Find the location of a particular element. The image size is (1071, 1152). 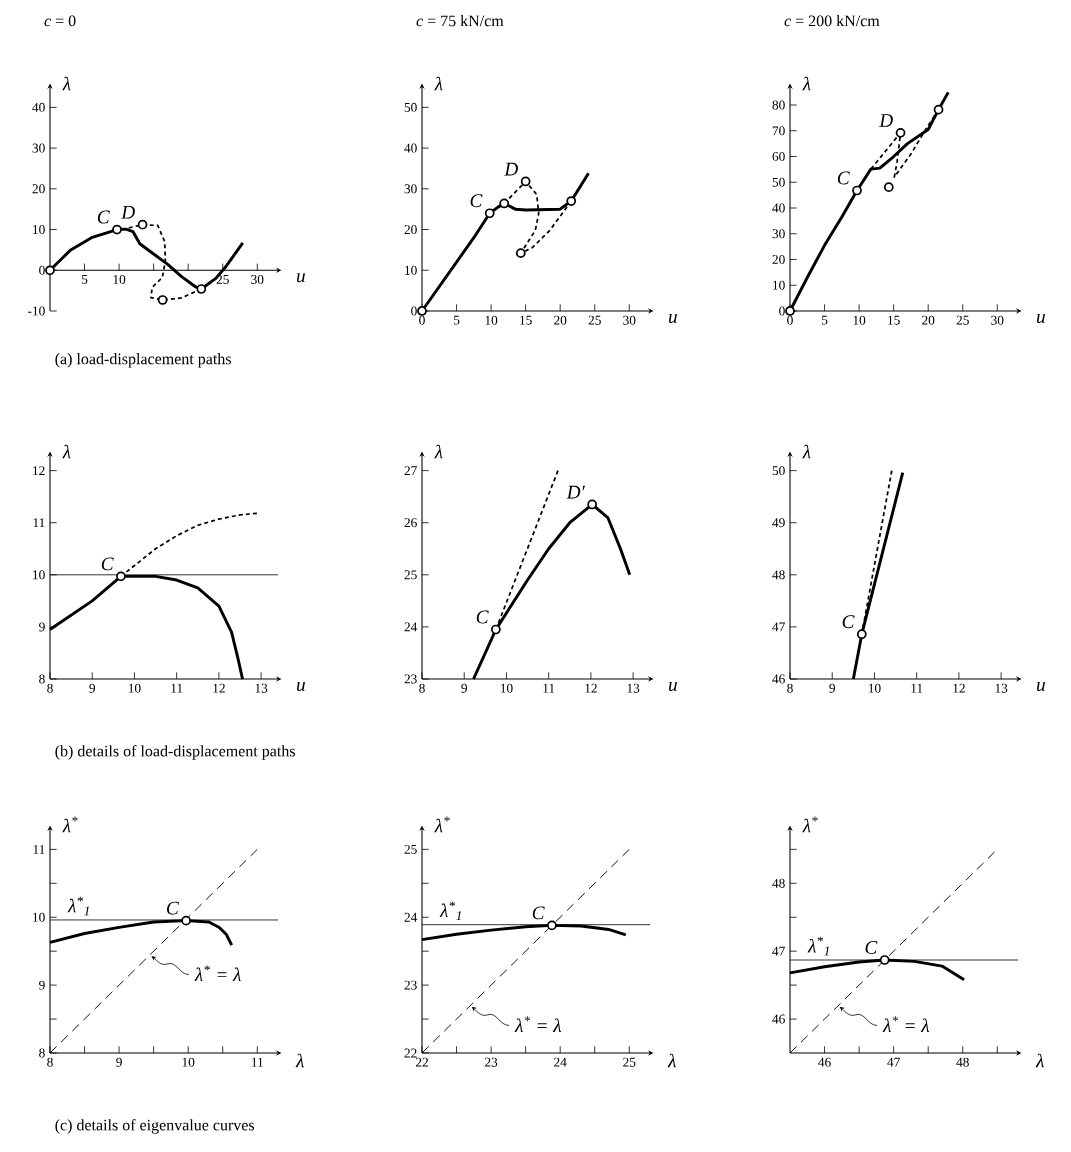

y-tick-label: 46 is located at coordinates (778, 1019).